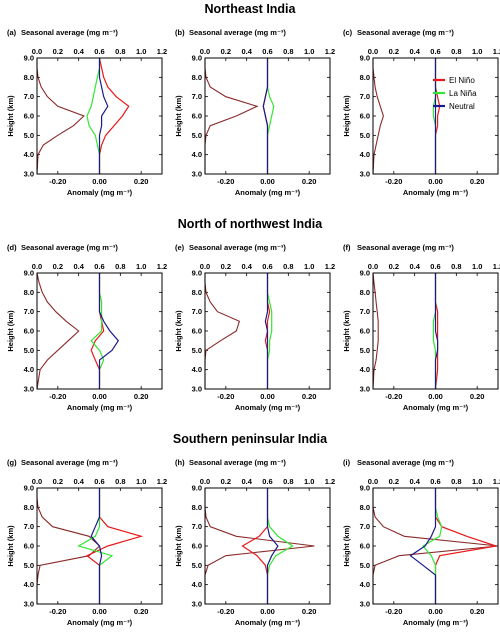 This screenshot has height=635, width=500. I want to click on panel-label: (f), so click(347, 247).